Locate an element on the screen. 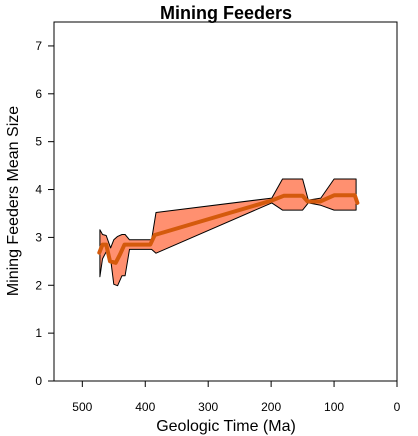 The image size is (418, 436). x-tick-label: 0 is located at coordinates (397, 407).